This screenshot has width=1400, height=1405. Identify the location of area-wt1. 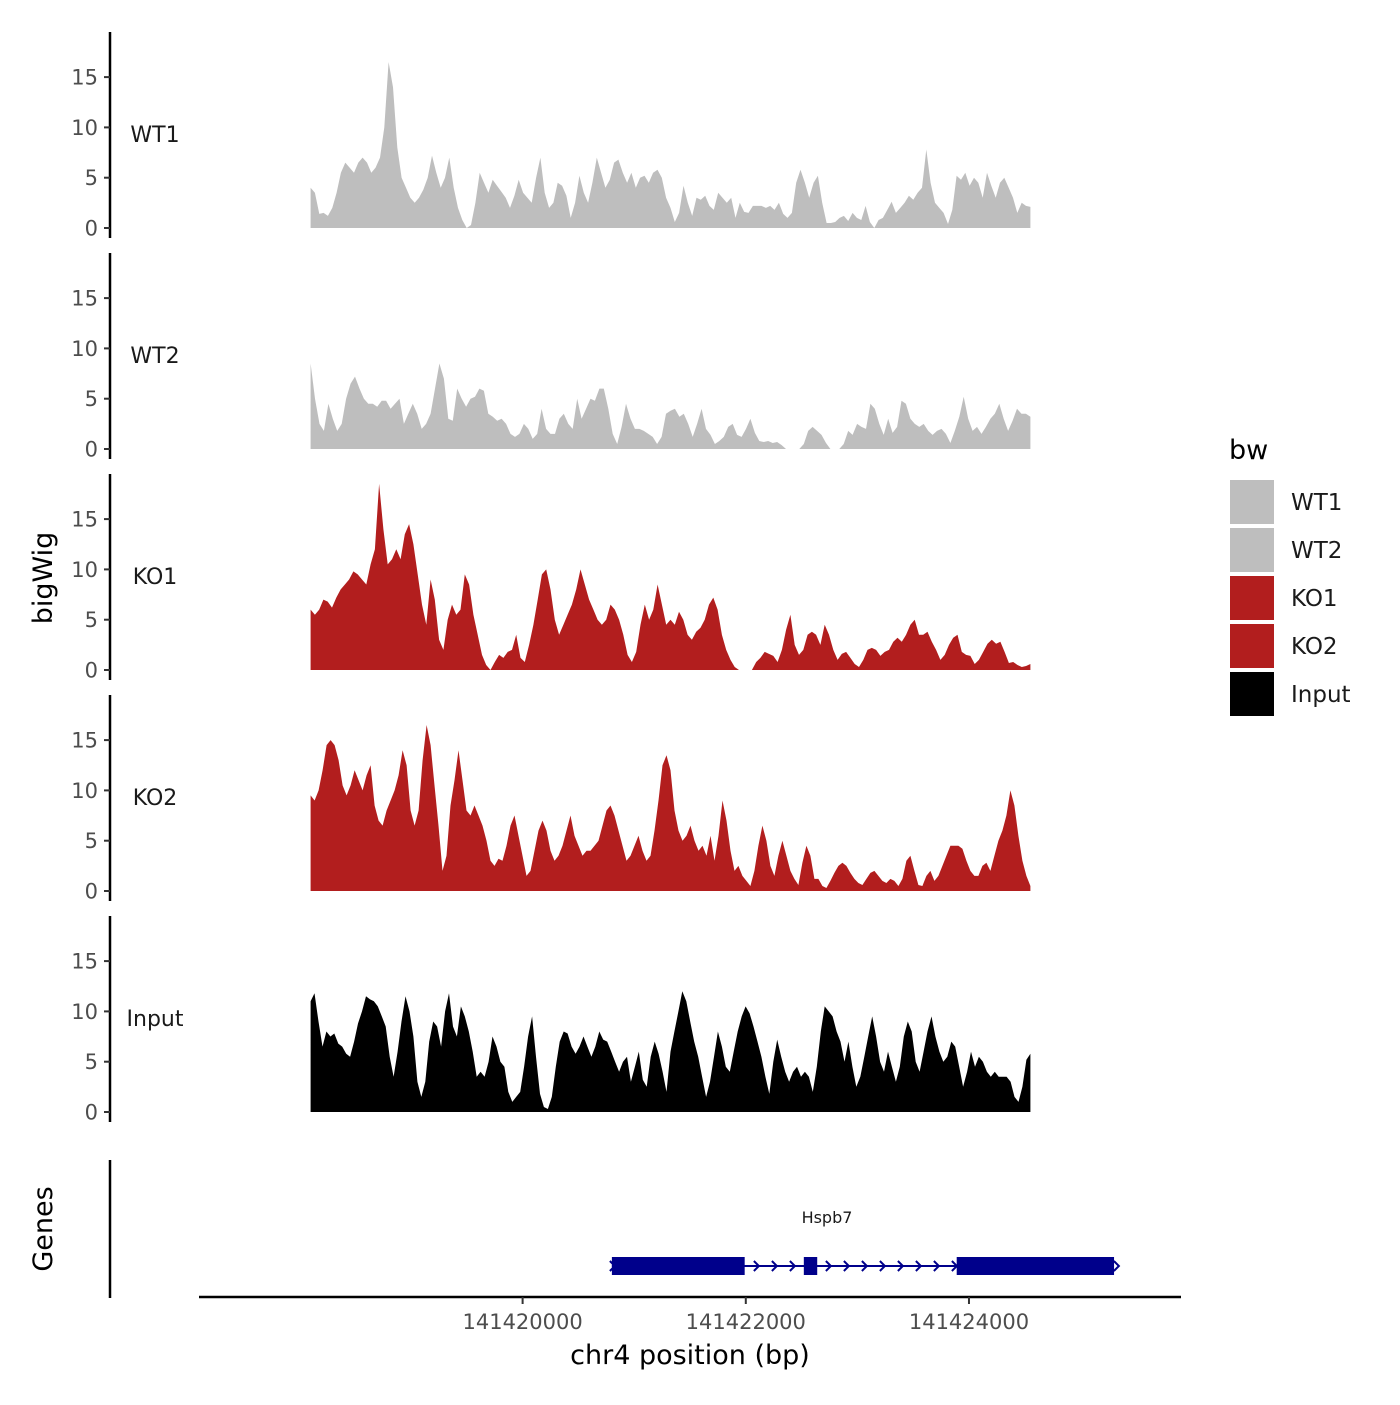
(670, 145).